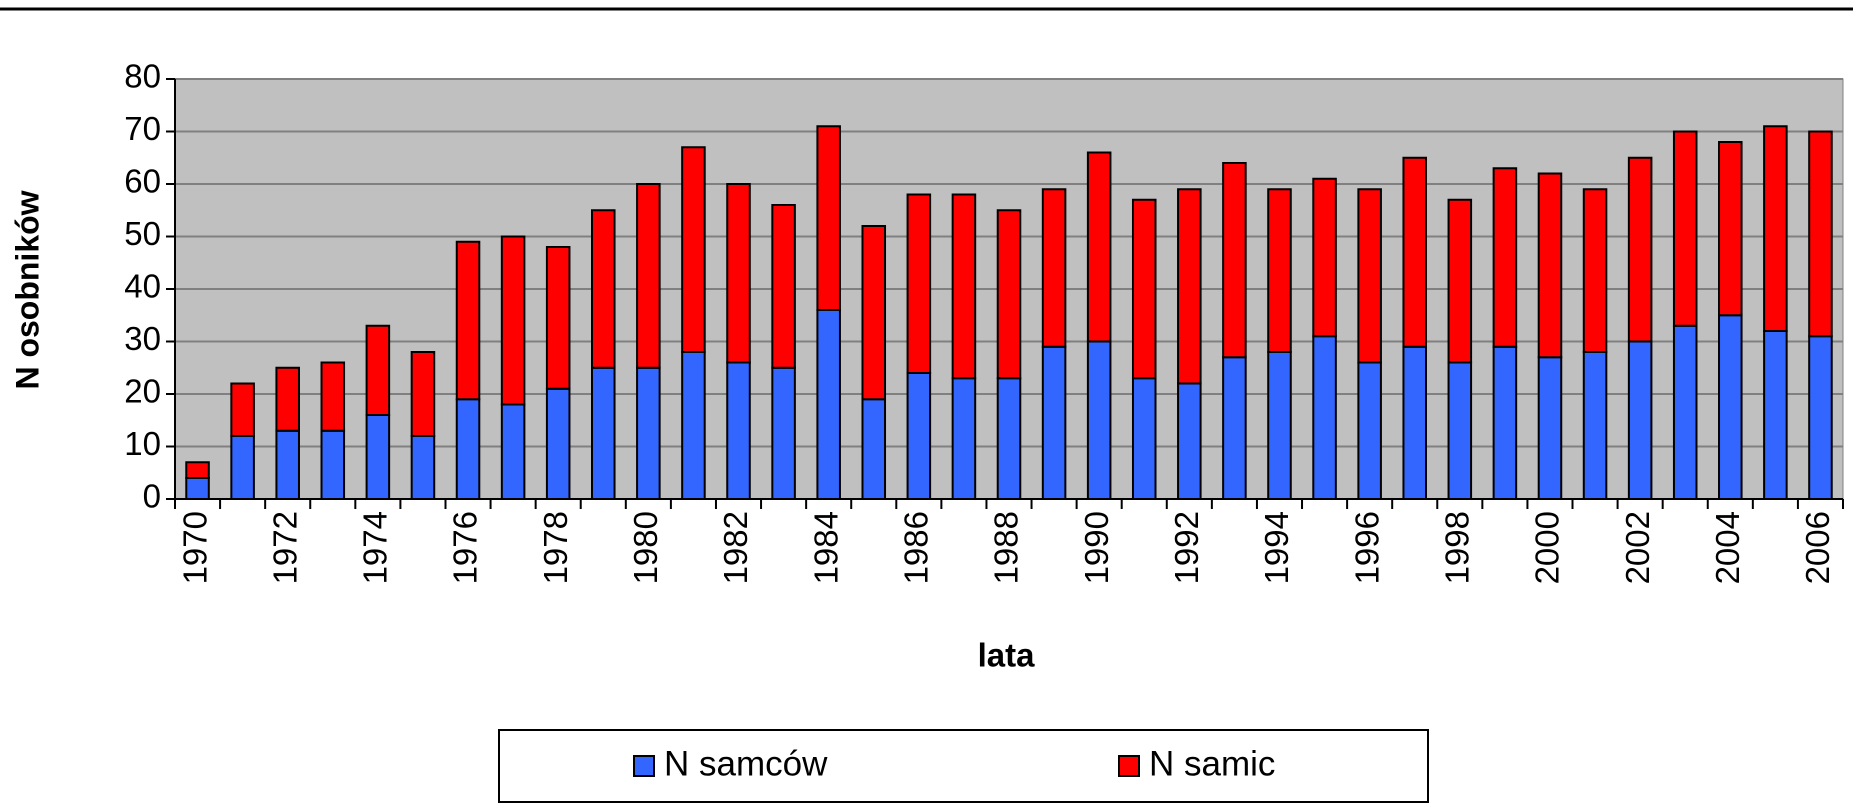  I want to click on x-tick-label: 1998, so click(1457, 547).